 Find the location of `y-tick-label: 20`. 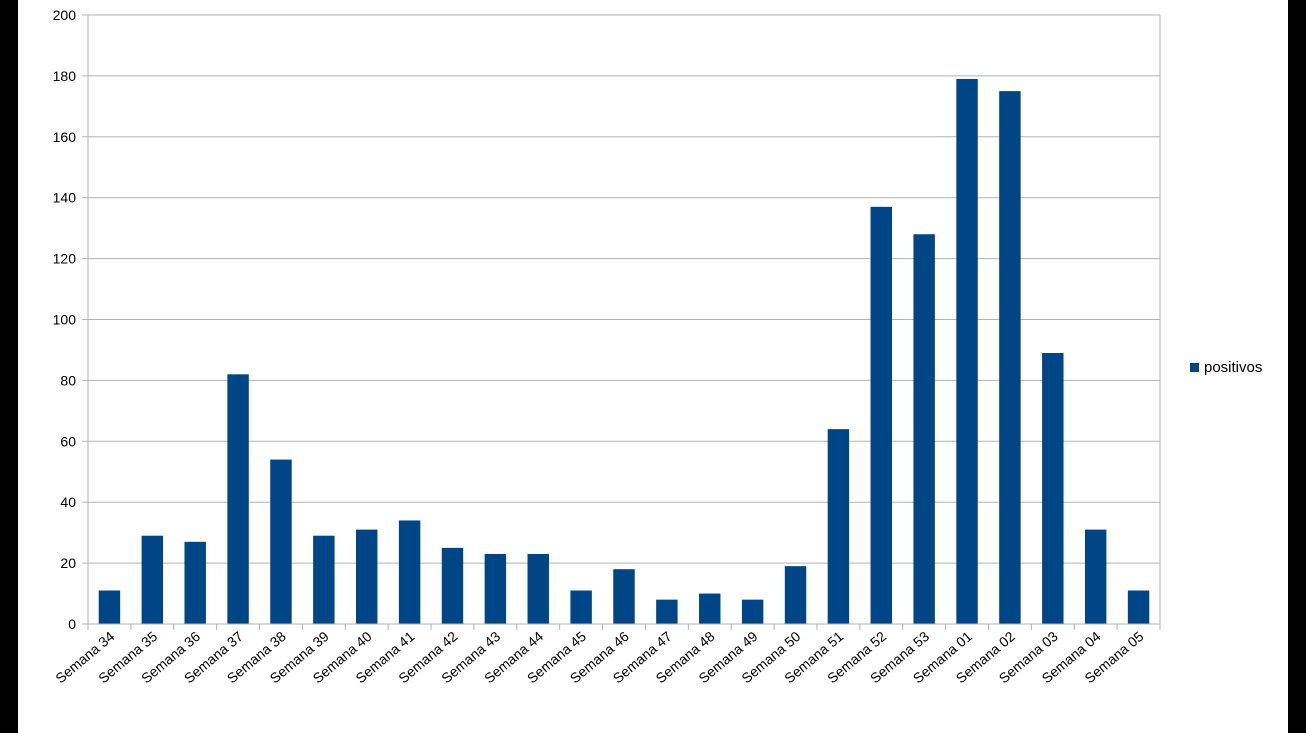

y-tick-label: 20 is located at coordinates (68, 563).